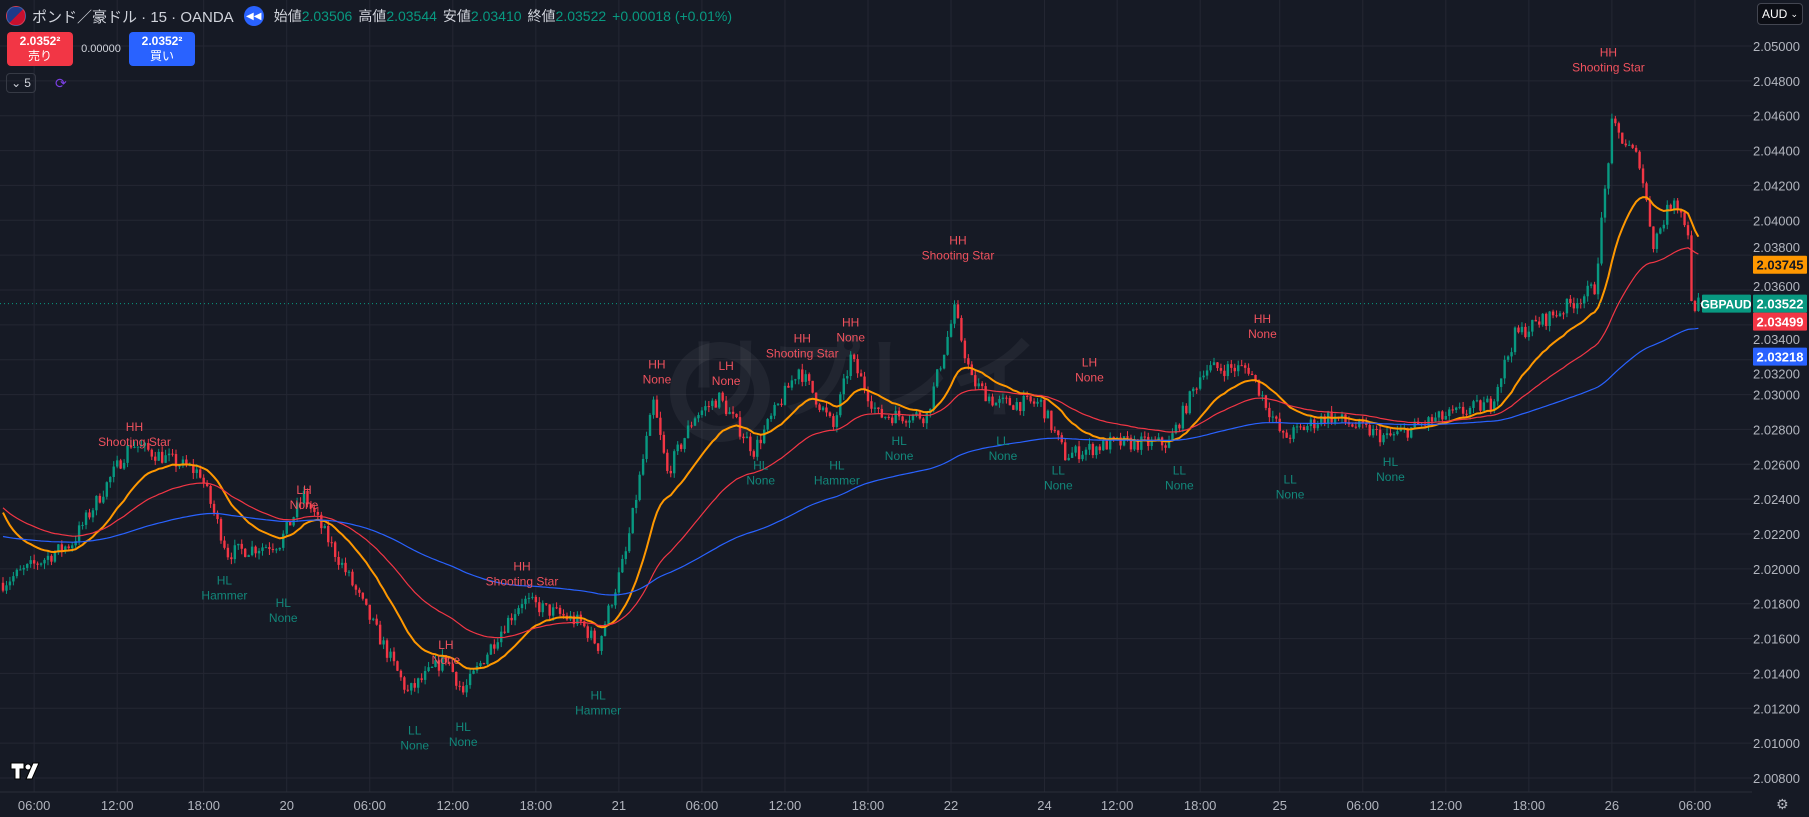 The image size is (1809, 817). I want to click on y-tick-label: 2.03200, so click(1776, 374).